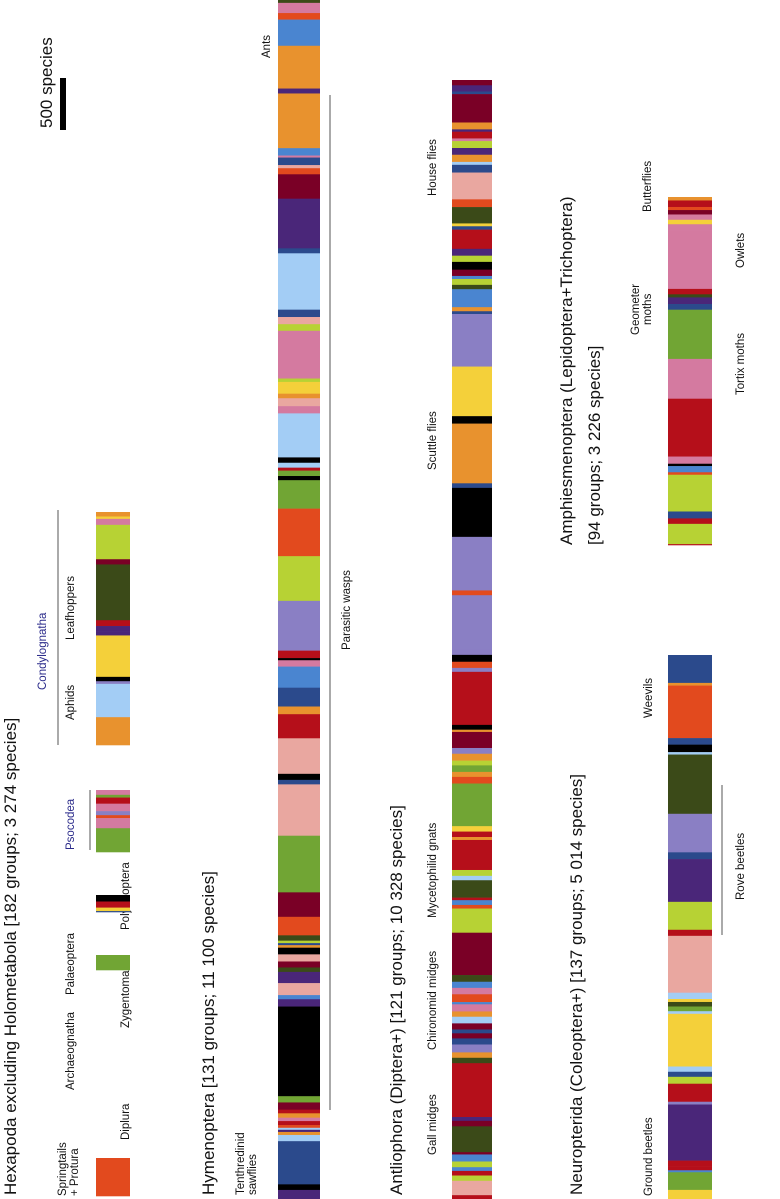 The height and width of the screenshot is (1199, 780). I want to click on label: Chironomid midges, so click(433, 1000).